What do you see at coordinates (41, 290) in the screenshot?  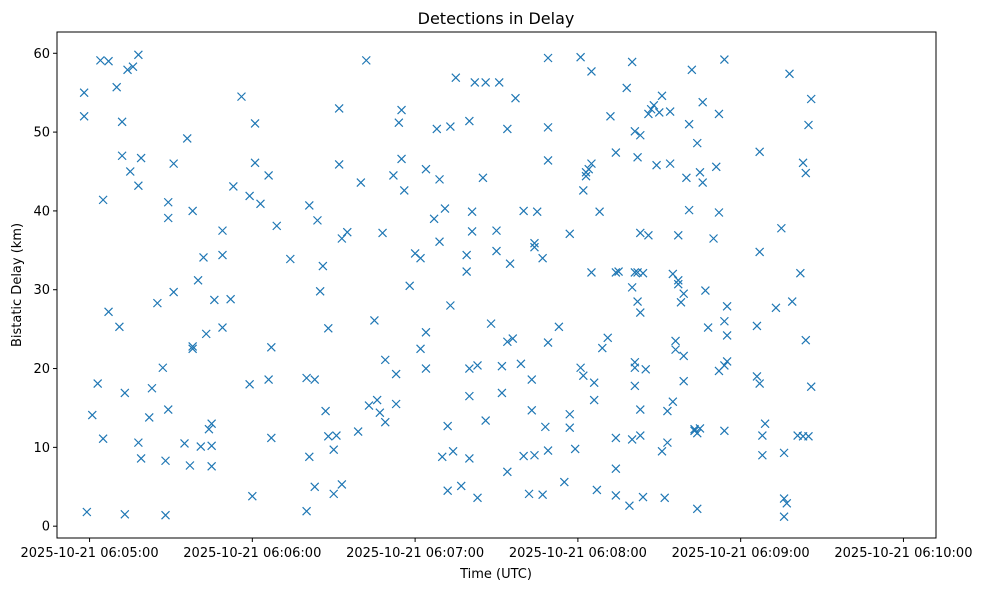 I see `y-tick-label: 30` at bounding box center [41, 290].